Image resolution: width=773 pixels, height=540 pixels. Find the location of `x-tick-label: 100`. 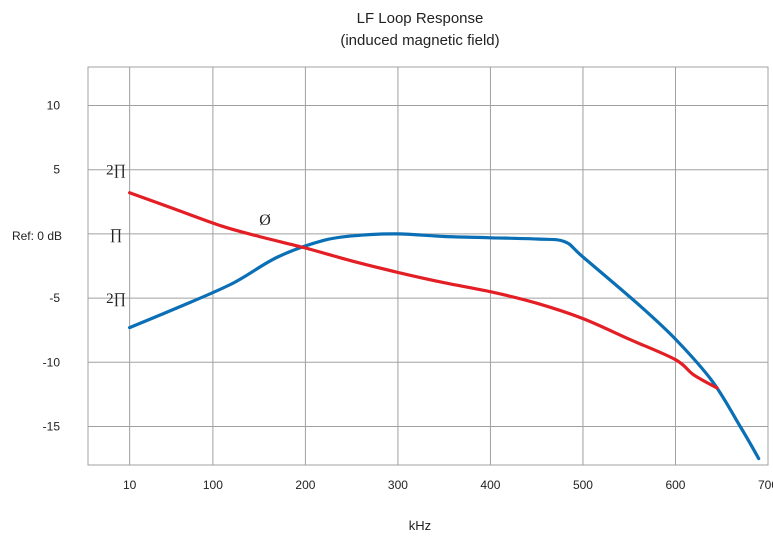

x-tick-label: 100 is located at coordinates (213, 485).